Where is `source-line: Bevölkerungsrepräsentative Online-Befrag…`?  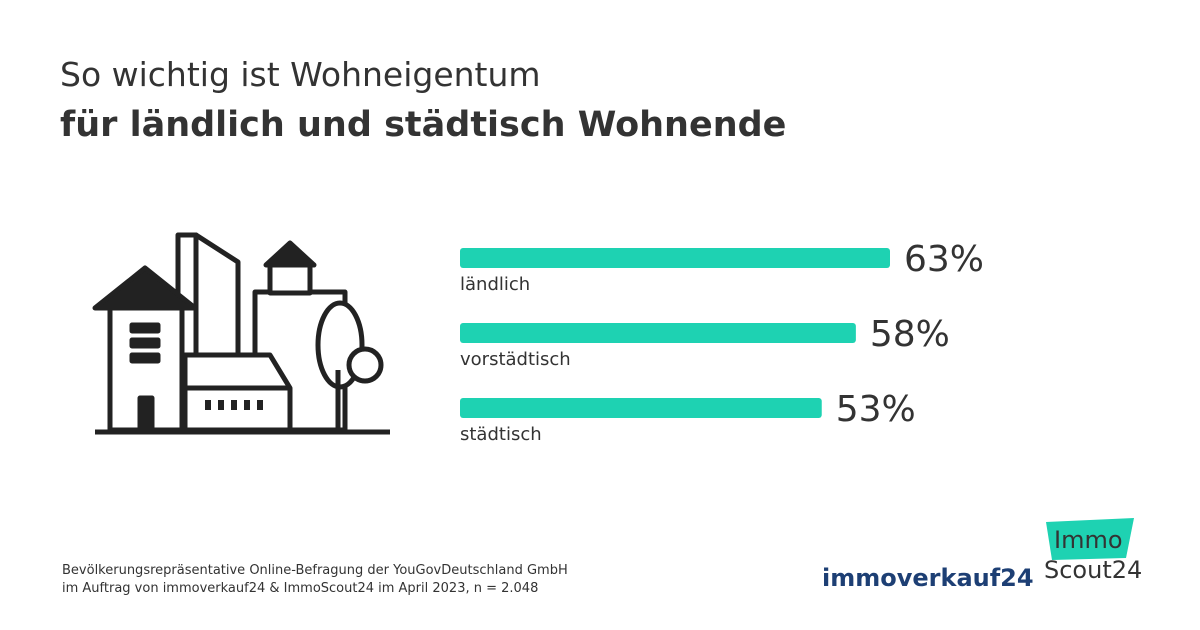
source-line: Bevölkerungsrepräsentative Online-Befrag… is located at coordinates (315, 570).